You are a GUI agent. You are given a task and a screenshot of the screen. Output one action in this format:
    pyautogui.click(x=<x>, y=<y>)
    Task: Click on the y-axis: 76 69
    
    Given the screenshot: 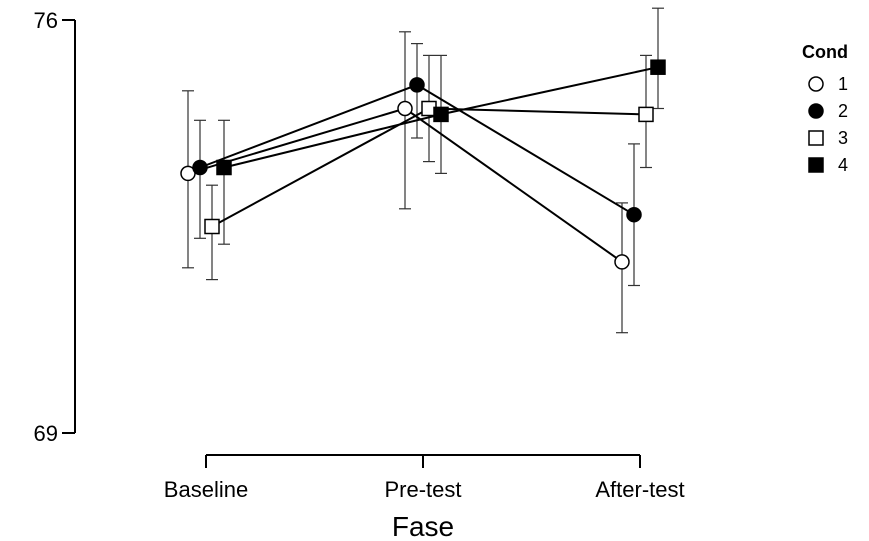 What is the action you would take?
    pyautogui.click(x=55, y=227)
    